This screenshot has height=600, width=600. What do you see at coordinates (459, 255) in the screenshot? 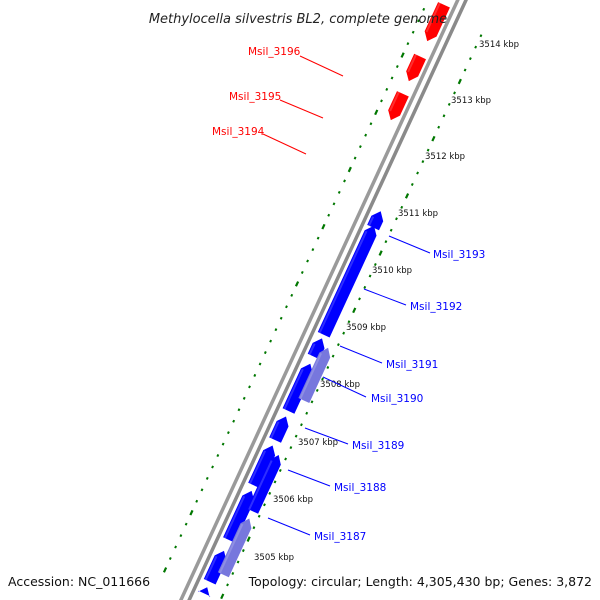
I see `forward-gene-label: Msil_3193` at bounding box center [459, 255].